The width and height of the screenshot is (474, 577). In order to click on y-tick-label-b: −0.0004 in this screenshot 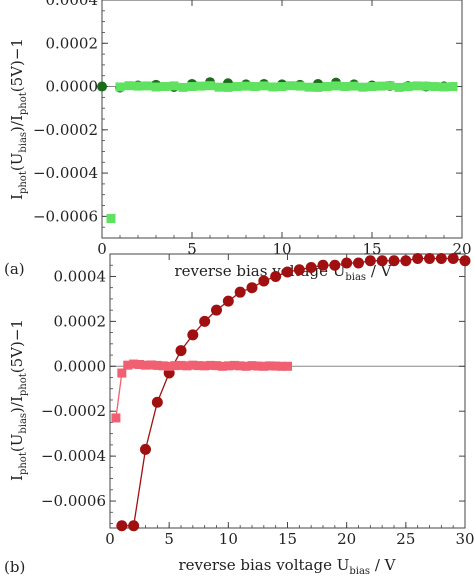, I will do `click(73, 456)`.